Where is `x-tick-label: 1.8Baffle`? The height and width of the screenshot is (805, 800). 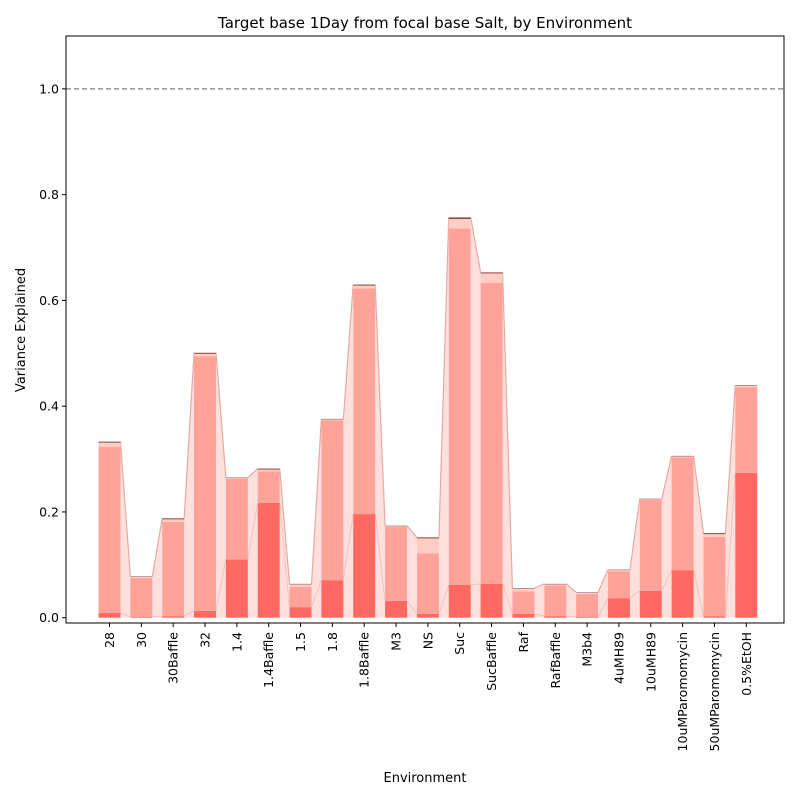
x-tick-label: 1.8Baffle is located at coordinates (364, 660).